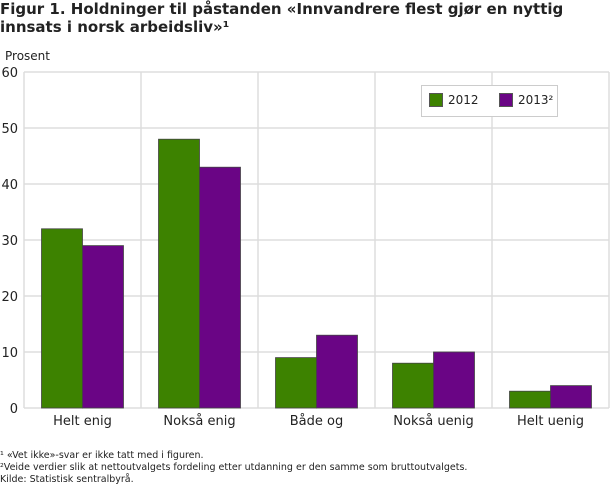  I want to click on y-tick-label: 0, so click(14, 409).